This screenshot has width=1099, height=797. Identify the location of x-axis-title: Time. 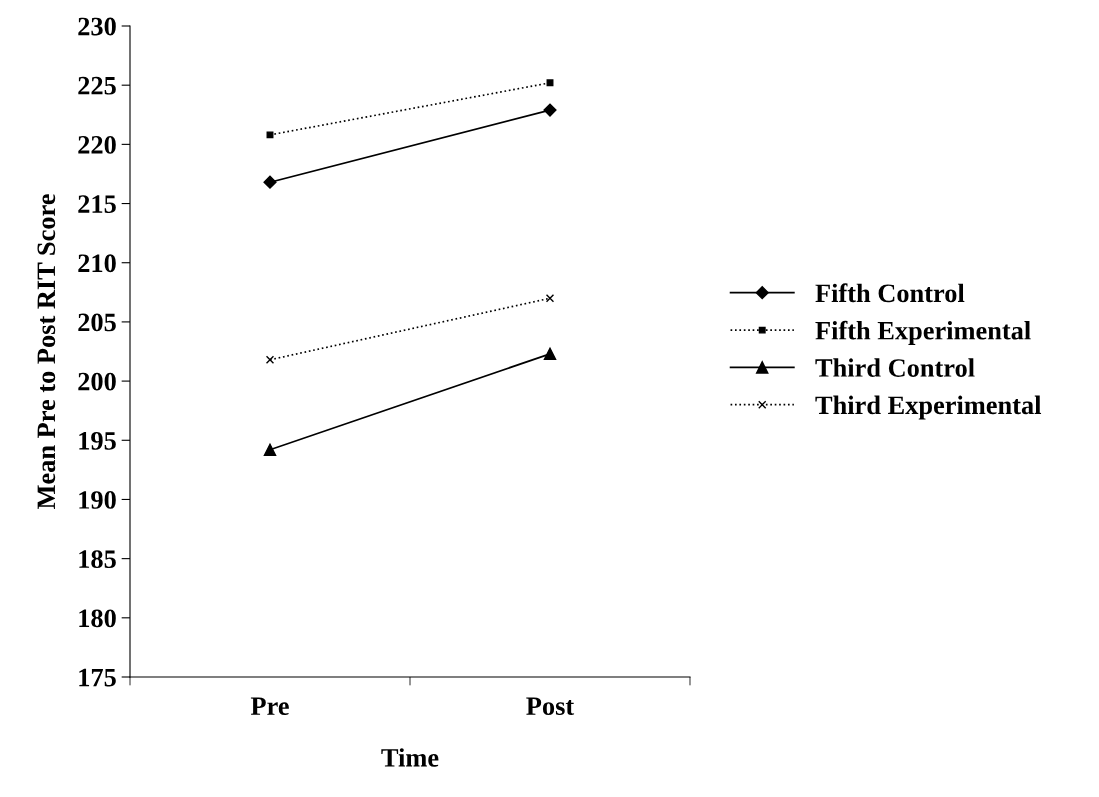
(410, 757).